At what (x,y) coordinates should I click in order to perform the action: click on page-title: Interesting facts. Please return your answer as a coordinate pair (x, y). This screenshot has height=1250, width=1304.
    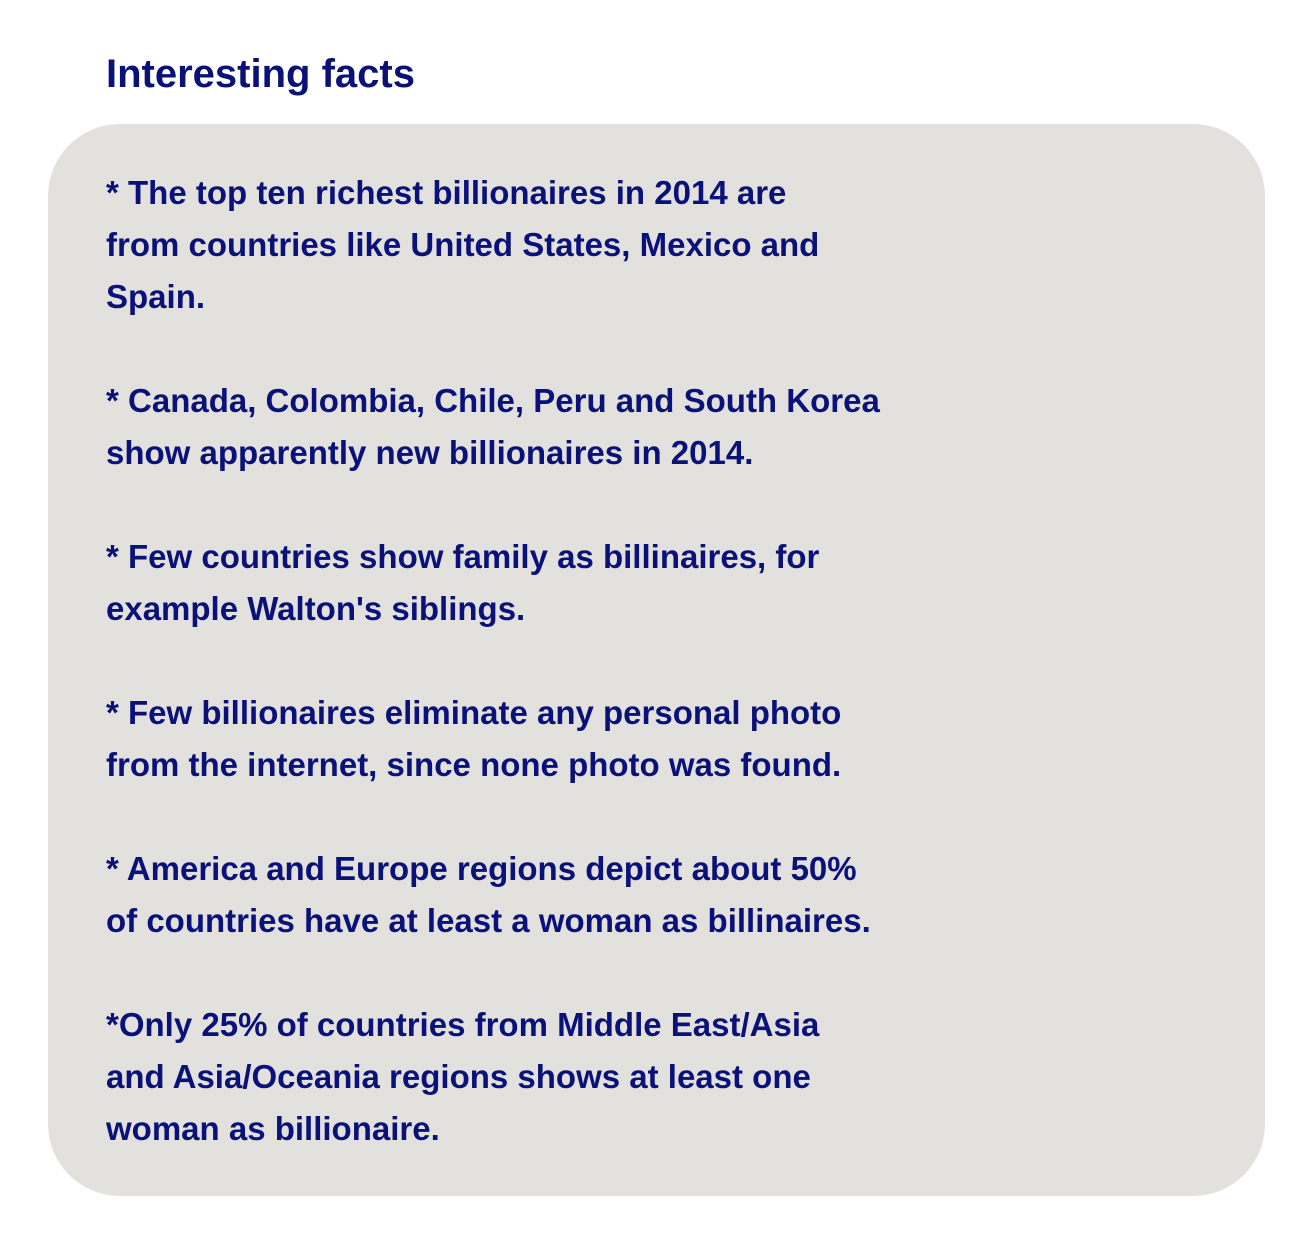
    Looking at the image, I should click on (260, 74).